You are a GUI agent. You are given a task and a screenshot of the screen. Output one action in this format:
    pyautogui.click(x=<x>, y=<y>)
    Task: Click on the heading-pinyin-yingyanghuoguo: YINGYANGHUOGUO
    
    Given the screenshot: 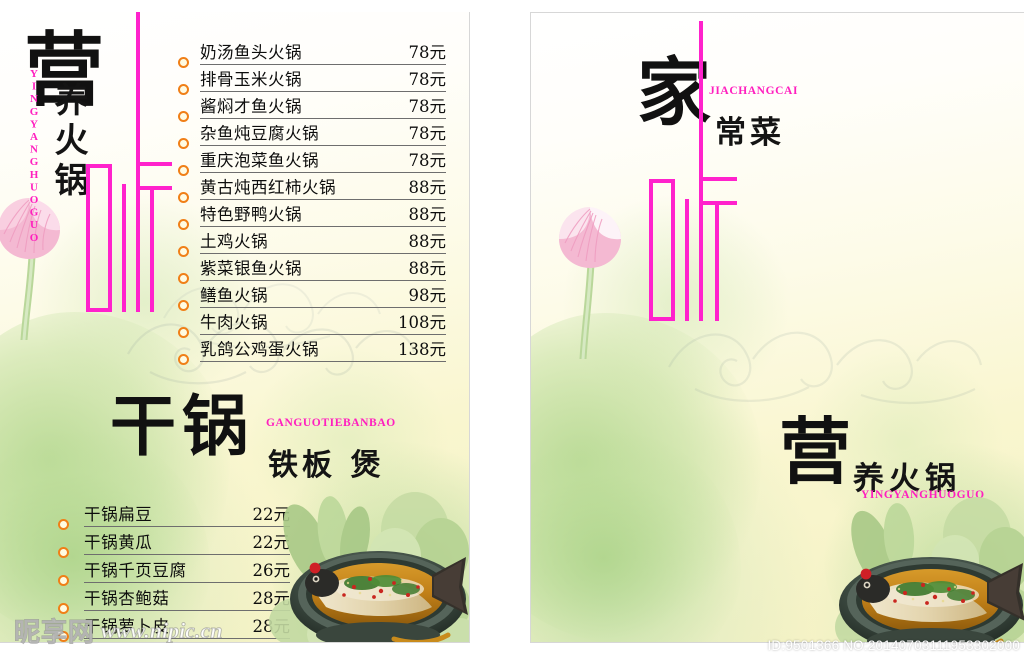 What is the action you would take?
    pyautogui.click(x=34, y=156)
    